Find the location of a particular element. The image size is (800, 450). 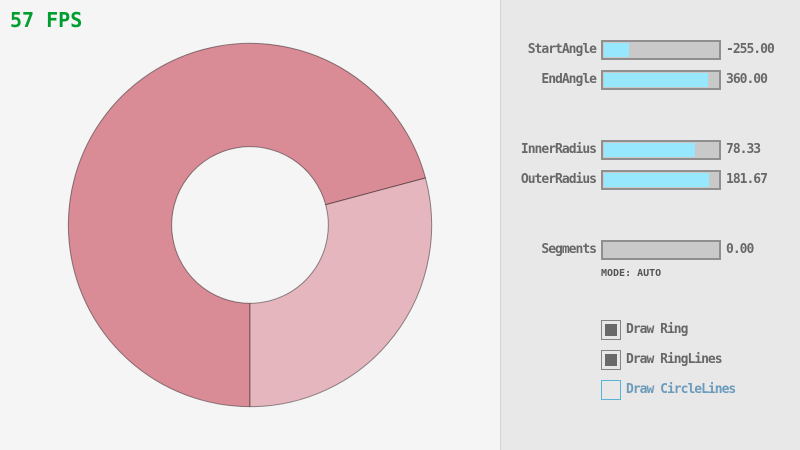

checkbox-label: Draw RingLines is located at coordinates (674, 359).